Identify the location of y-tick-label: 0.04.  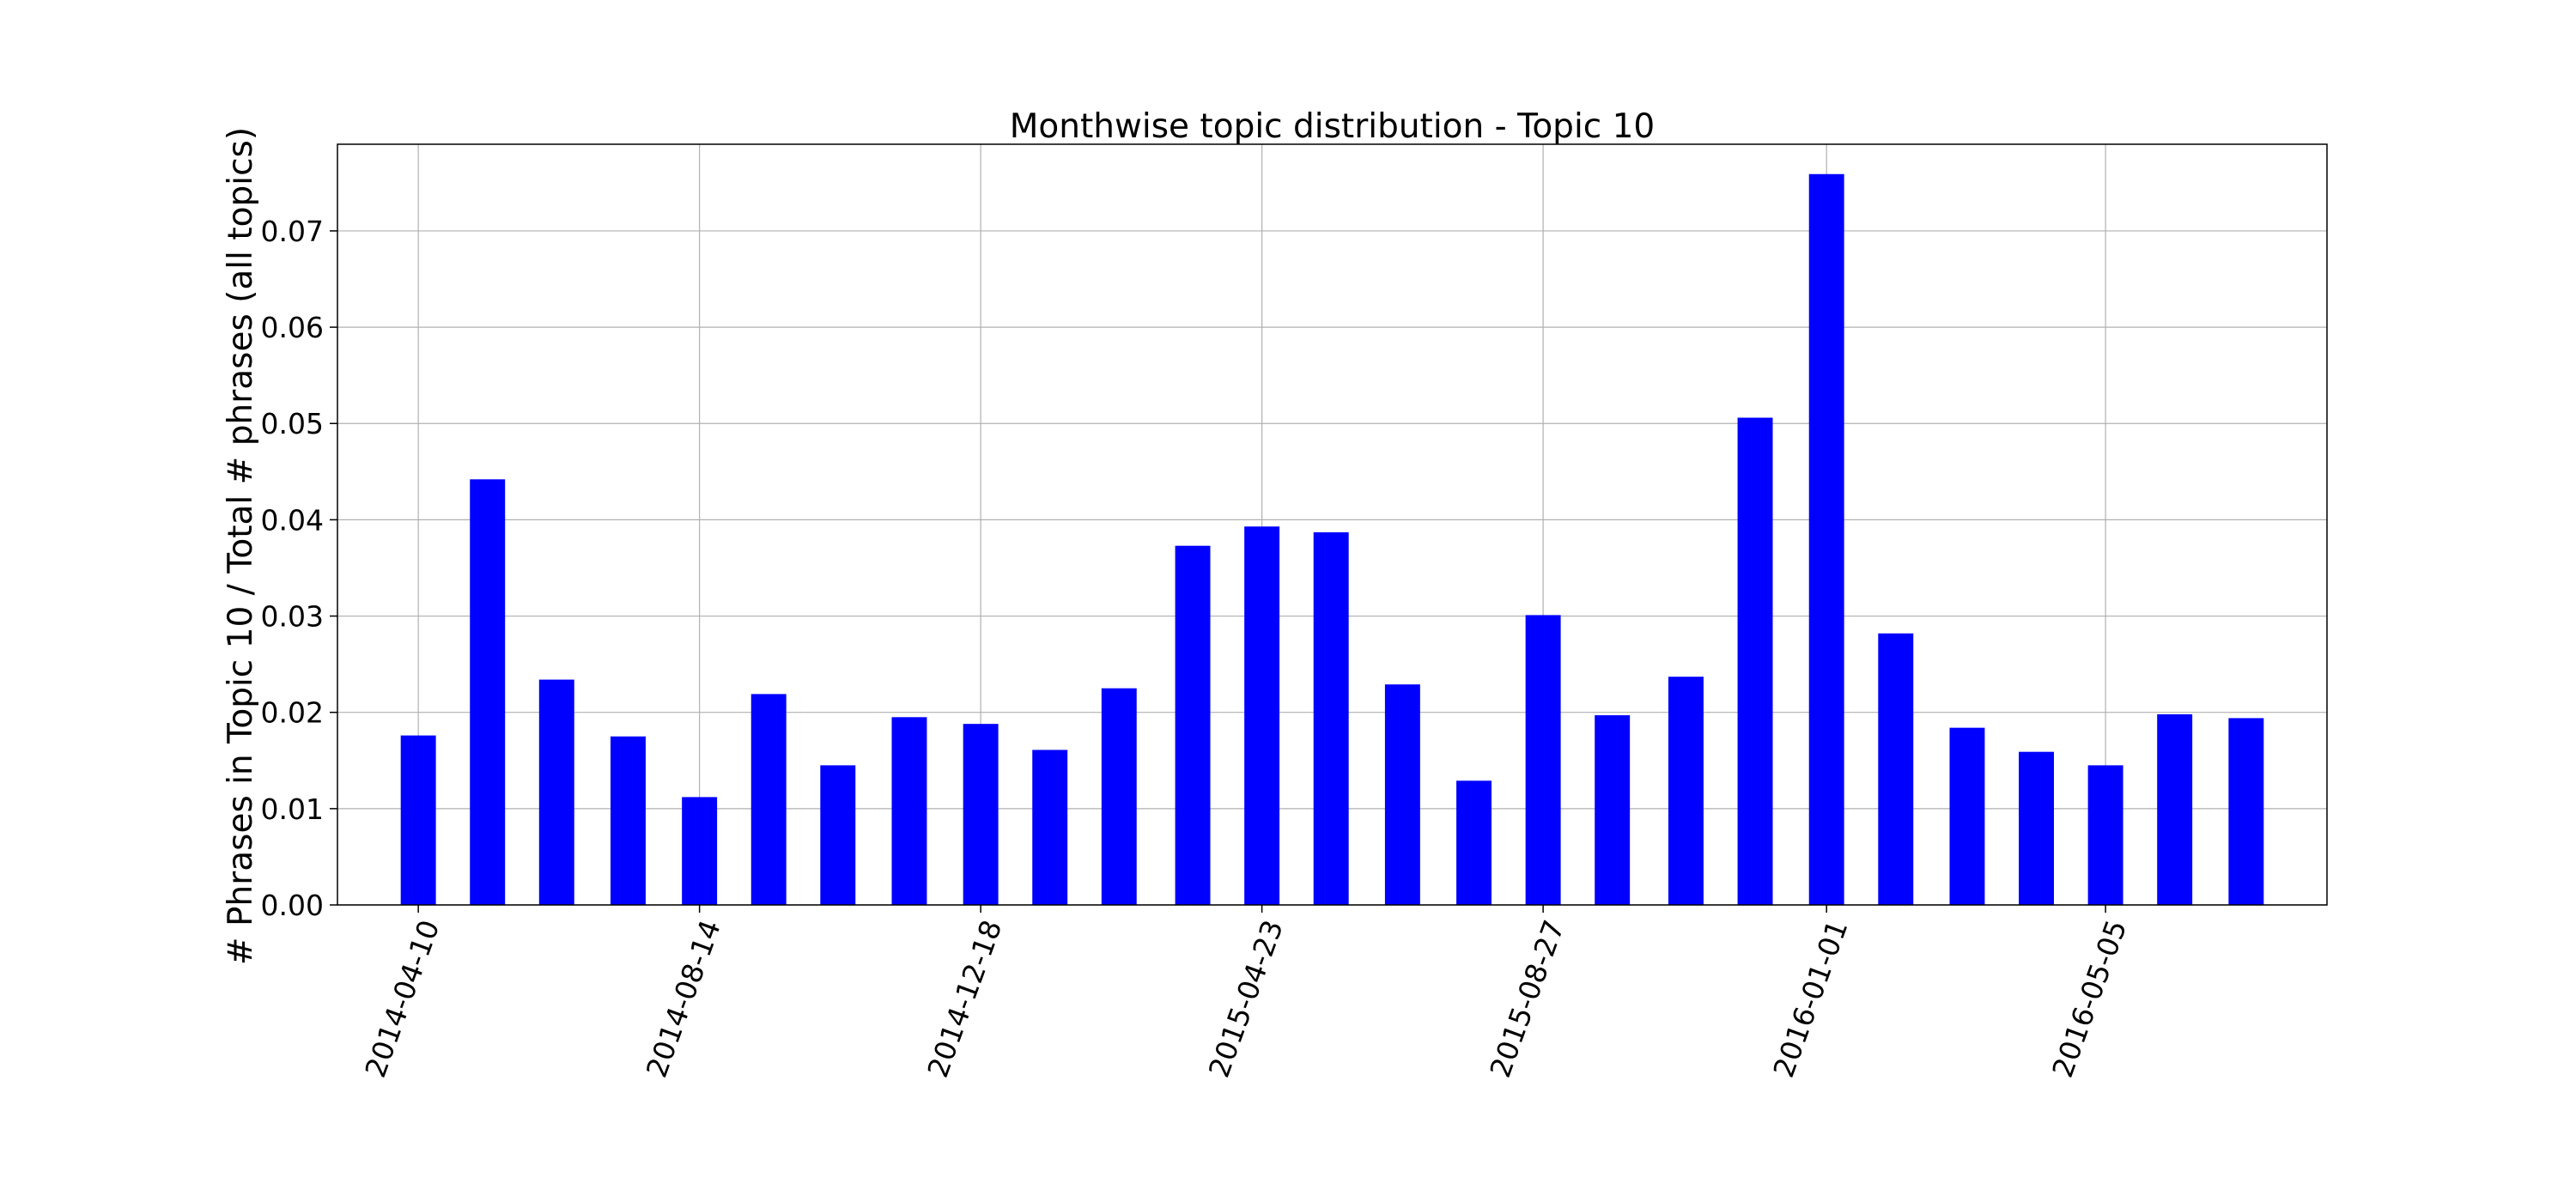
(292, 520).